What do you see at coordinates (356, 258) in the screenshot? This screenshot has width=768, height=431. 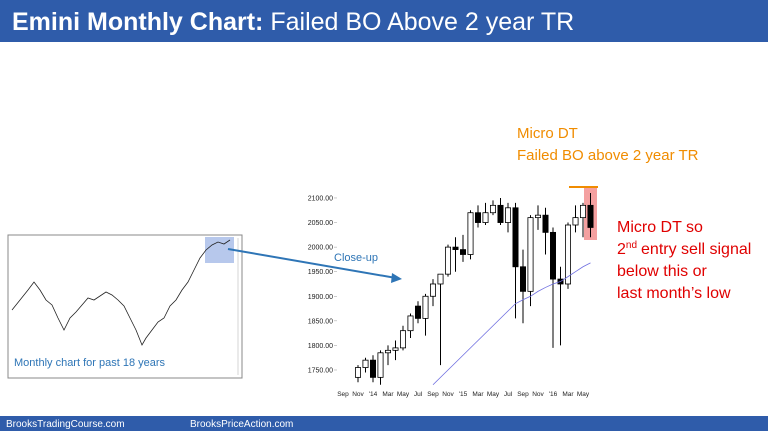 I see `arrow-label: Close-up` at bounding box center [356, 258].